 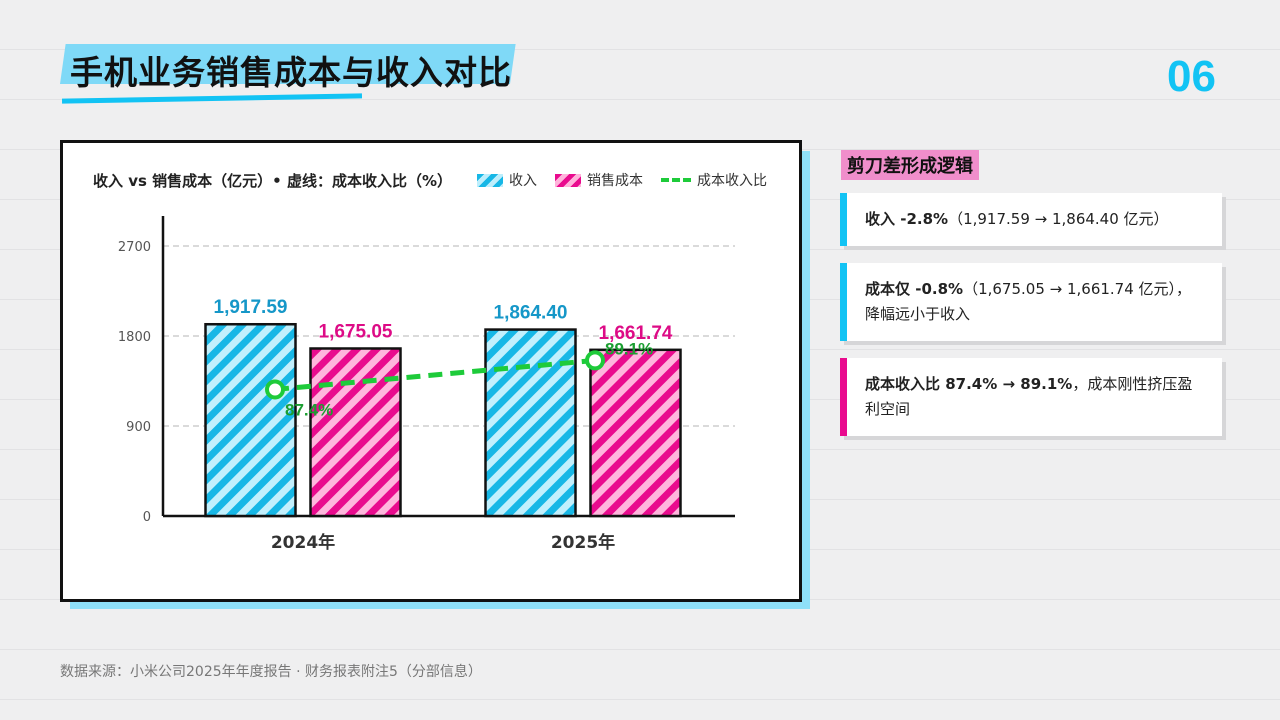 What do you see at coordinates (490, 180) in the screenshot?
I see `legend-swatch-revenue` at bounding box center [490, 180].